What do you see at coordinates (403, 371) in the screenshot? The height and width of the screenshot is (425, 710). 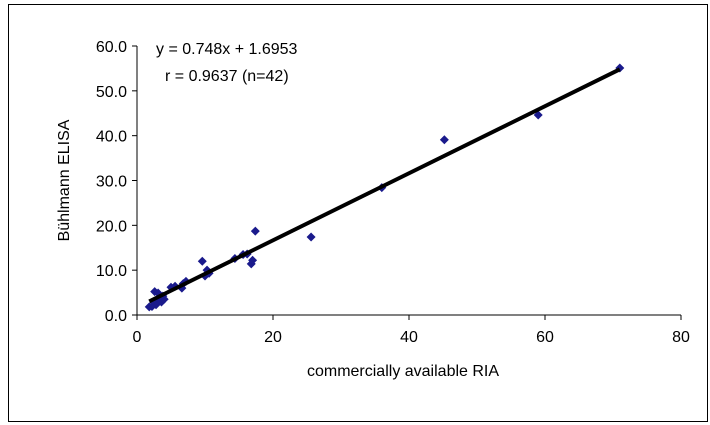 I see `x-axis-title: commercially available RIA` at bounding box center [403, 371].